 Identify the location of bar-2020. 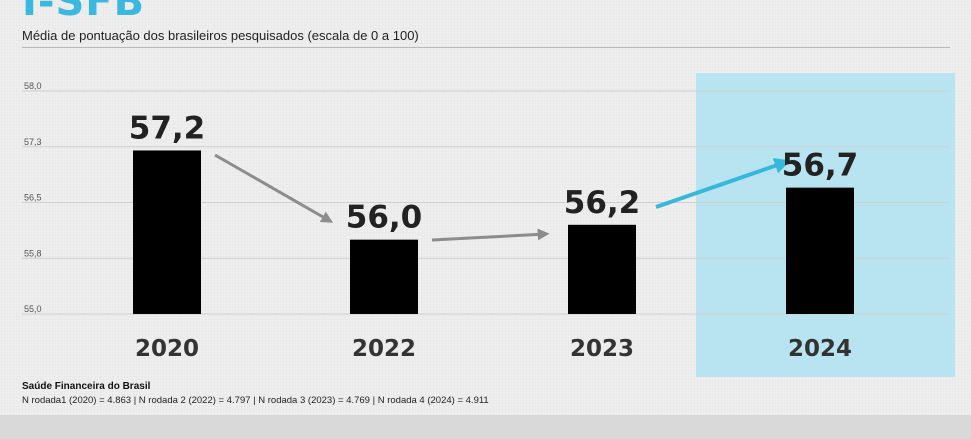
(167, 232).